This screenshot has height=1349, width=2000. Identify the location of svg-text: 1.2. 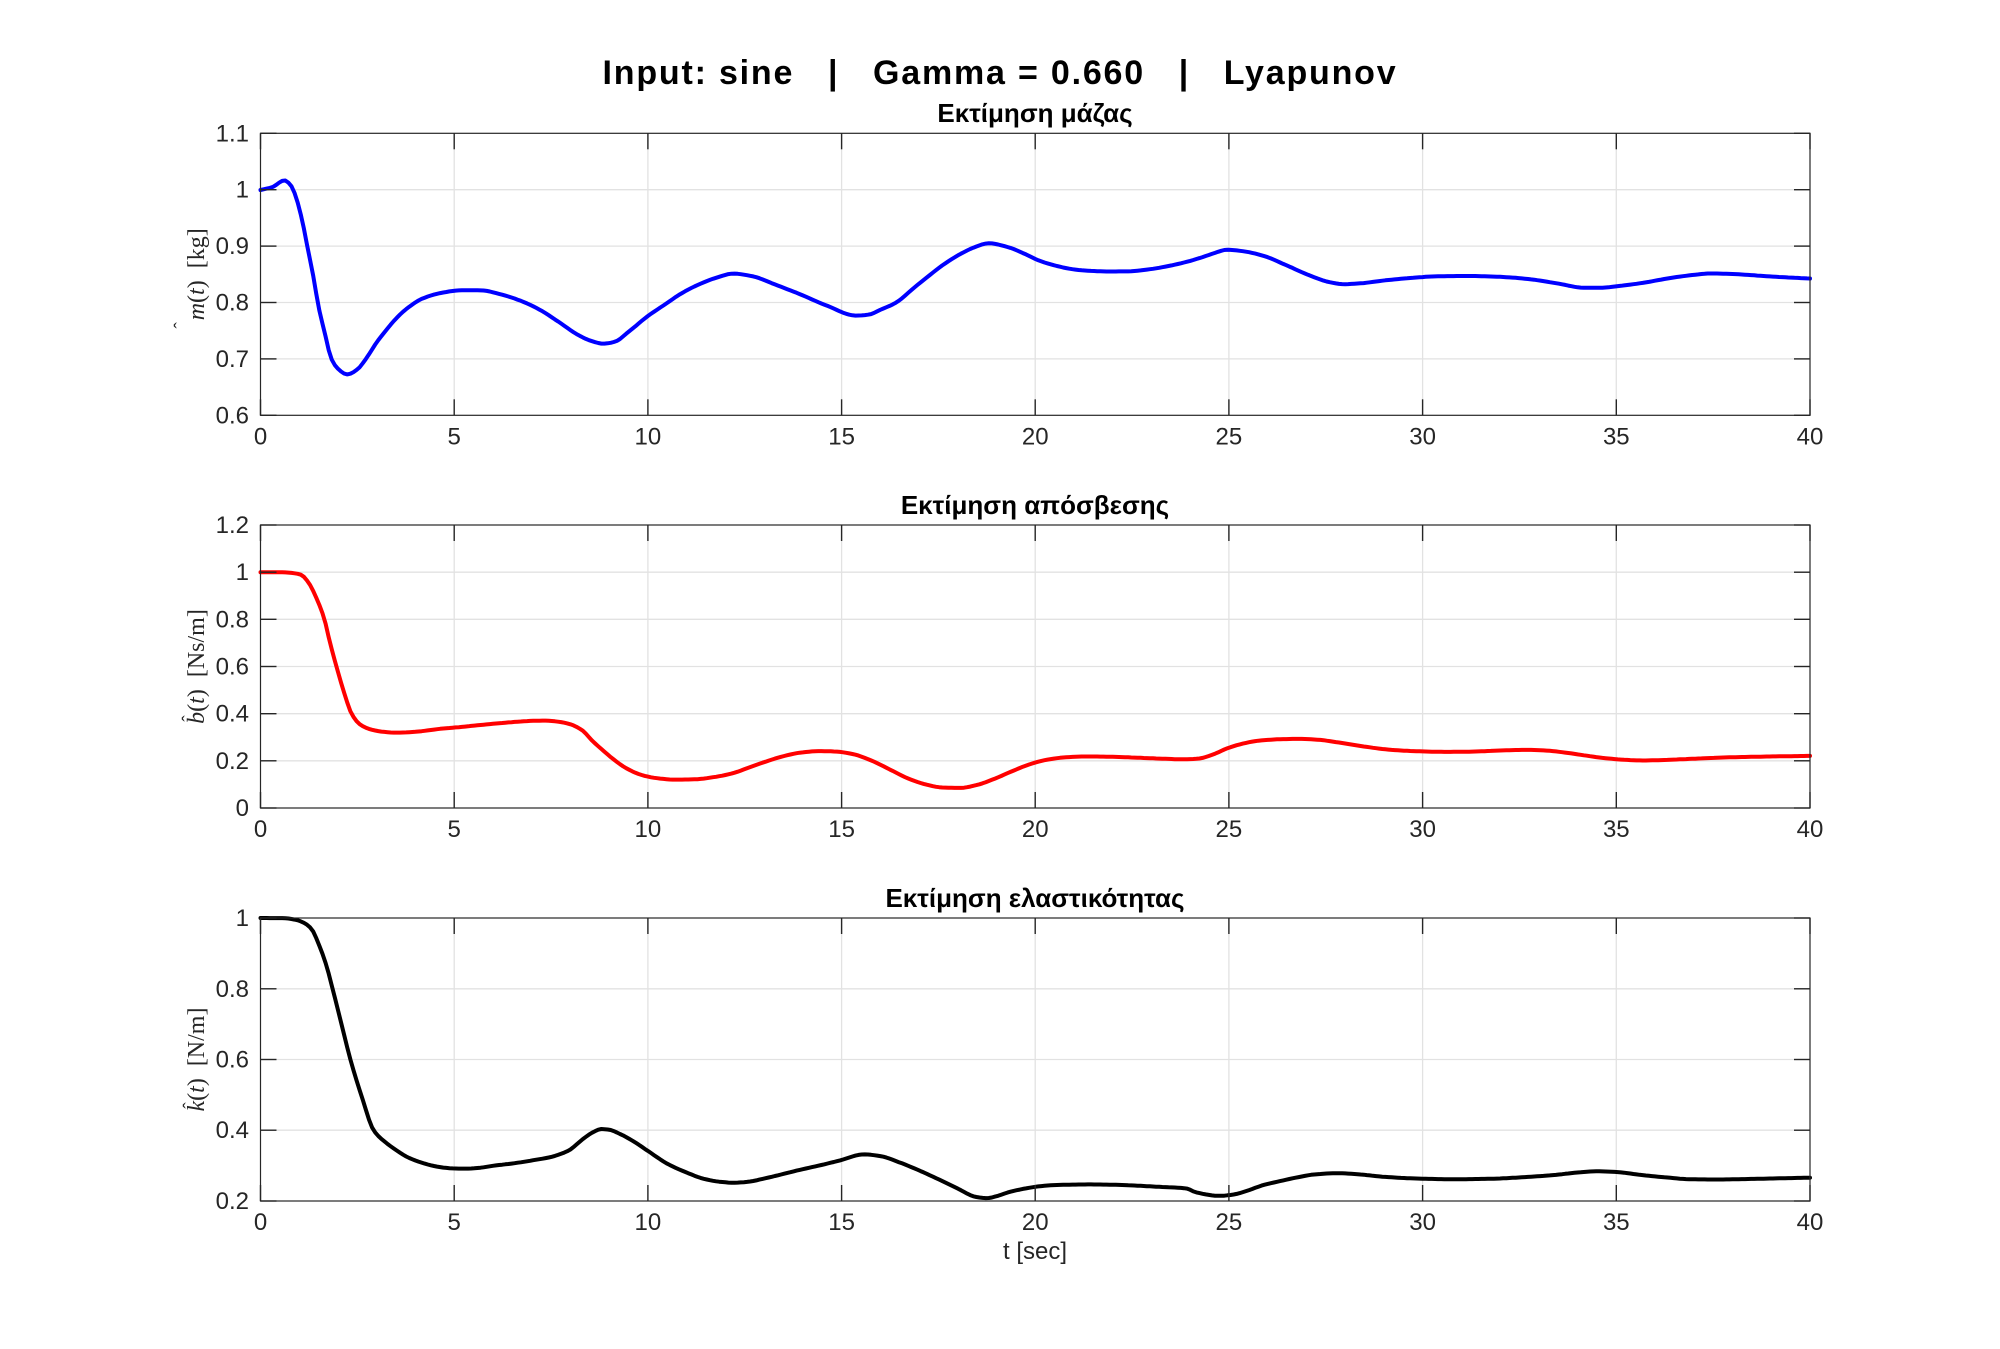
(232, 525).